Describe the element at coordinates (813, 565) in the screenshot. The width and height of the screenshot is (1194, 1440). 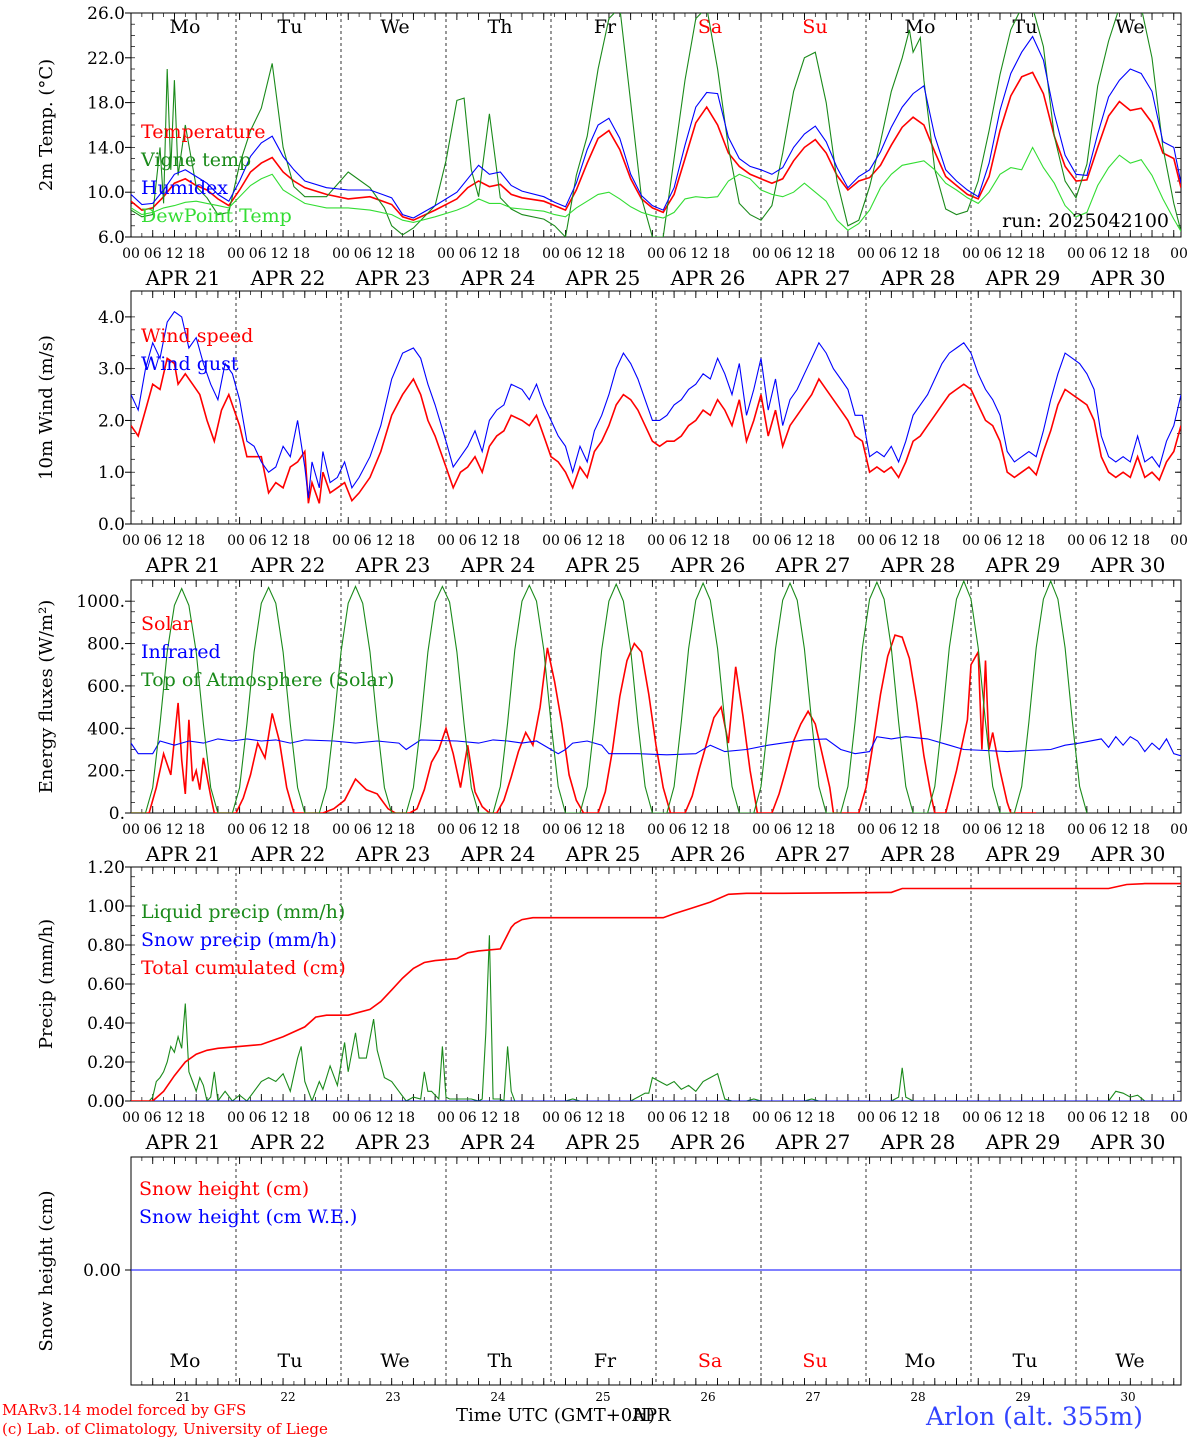
I see `date-label: APR 27` at that location.